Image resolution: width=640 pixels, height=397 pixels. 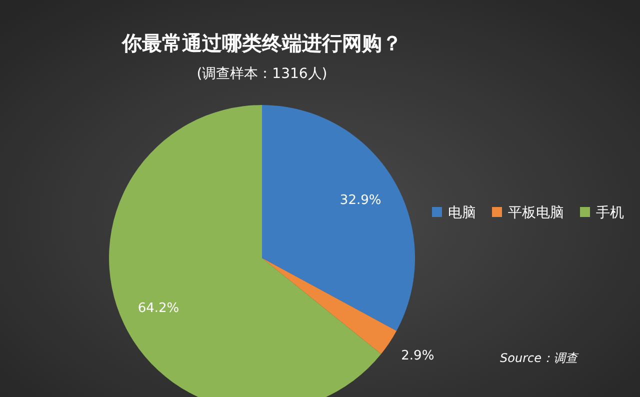 I want to click on data-label: 64.2%, so click(x=159, y=308).